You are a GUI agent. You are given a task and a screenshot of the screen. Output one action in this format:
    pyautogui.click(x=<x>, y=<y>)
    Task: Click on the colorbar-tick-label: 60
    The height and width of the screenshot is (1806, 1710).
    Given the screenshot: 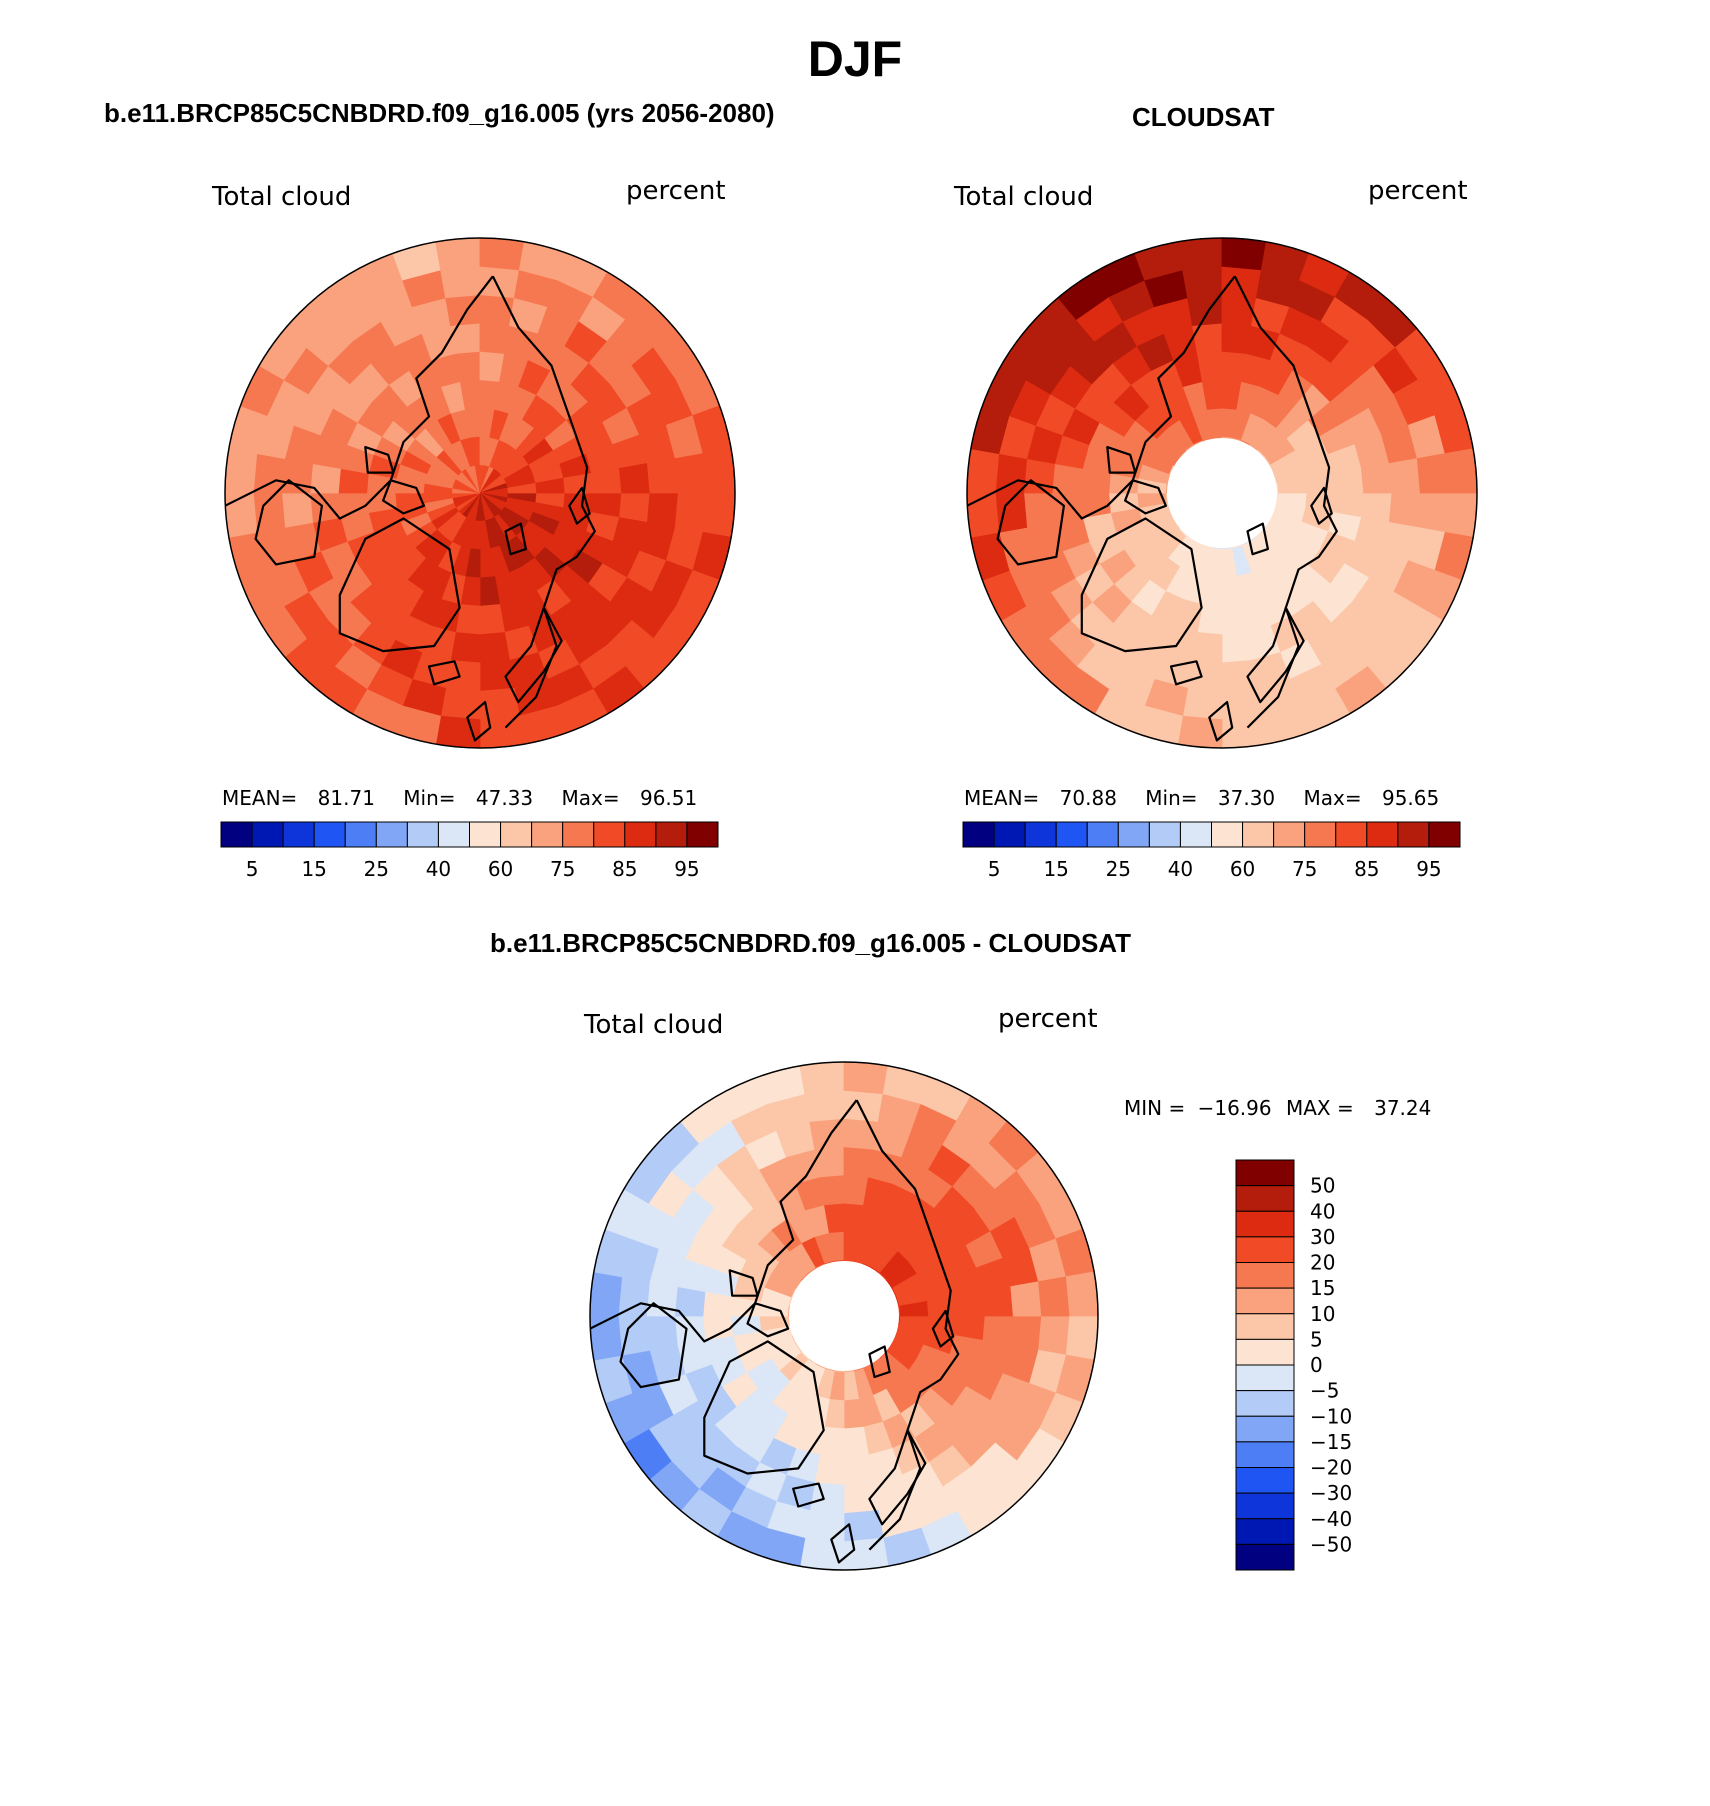 What is the action you would take?
    pyautogui.click(x=1242, y=869)
    